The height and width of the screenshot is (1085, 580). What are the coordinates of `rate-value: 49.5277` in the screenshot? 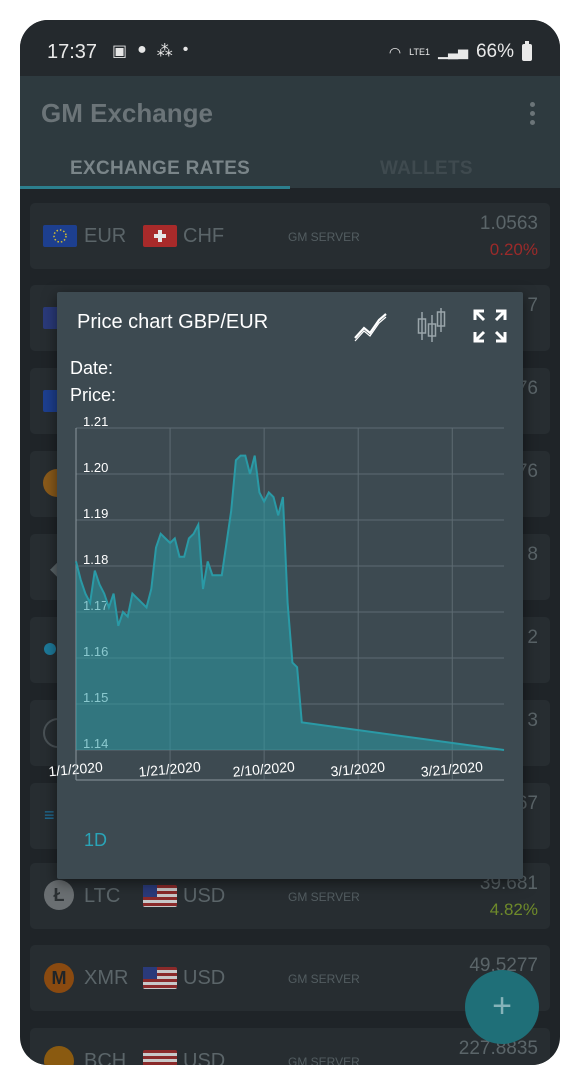 It's located at (503, 965).